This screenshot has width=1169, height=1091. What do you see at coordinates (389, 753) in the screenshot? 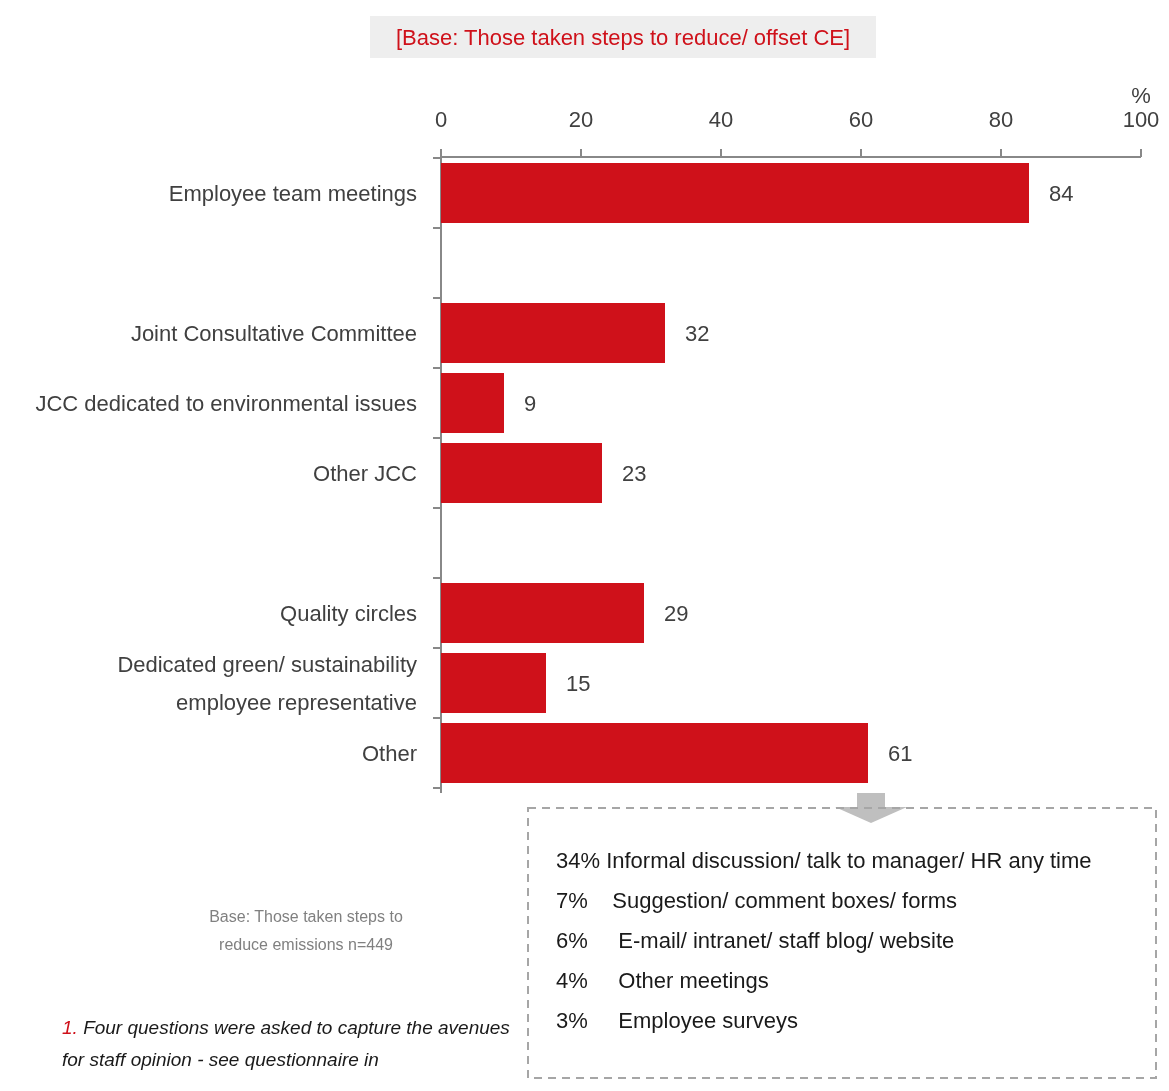
I see `y-tick-label: Other` at bounding box center [389, 753].